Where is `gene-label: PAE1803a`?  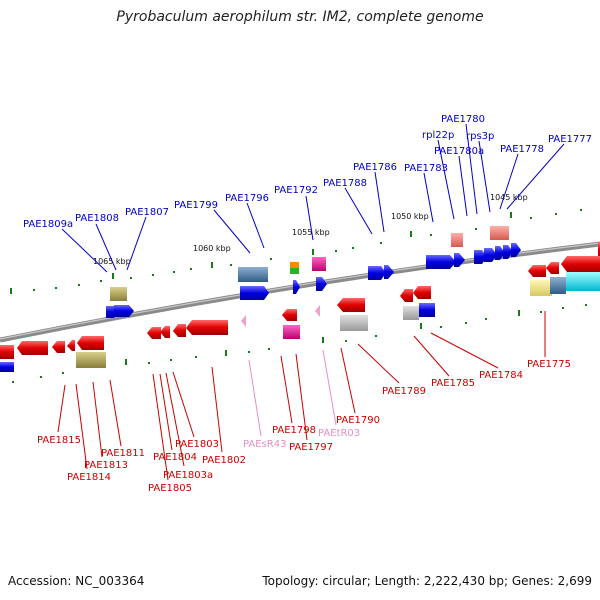 gene-label: PAE1803a is located at coordinates (188, 475).